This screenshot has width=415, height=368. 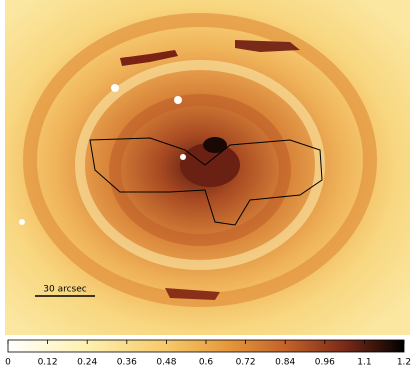 What do you see at coordinates (8, 363) in the screenshot?
I see `x-tick-label: 0` at bounding box center [8, 363].